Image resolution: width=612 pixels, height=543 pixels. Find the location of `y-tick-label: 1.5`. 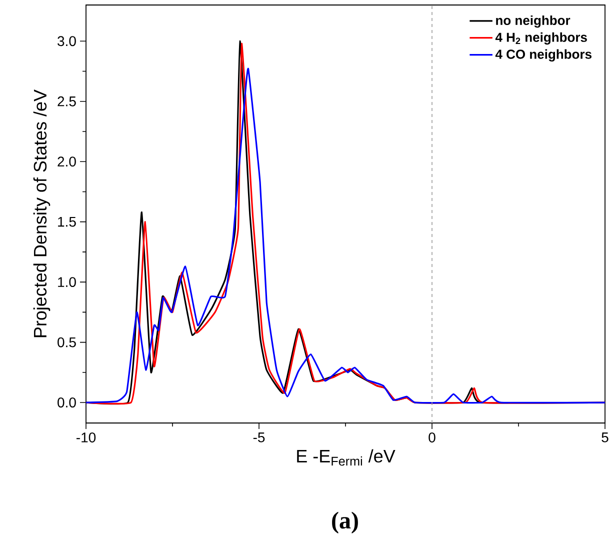

y-tick-label: 1.5 is located at coordinates (67, 221).